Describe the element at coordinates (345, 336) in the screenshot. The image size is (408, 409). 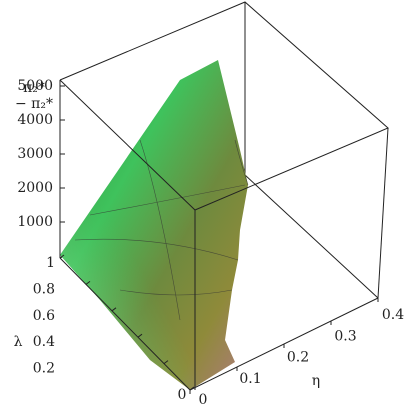
I see `x-tick-label: 0.3` at that location.